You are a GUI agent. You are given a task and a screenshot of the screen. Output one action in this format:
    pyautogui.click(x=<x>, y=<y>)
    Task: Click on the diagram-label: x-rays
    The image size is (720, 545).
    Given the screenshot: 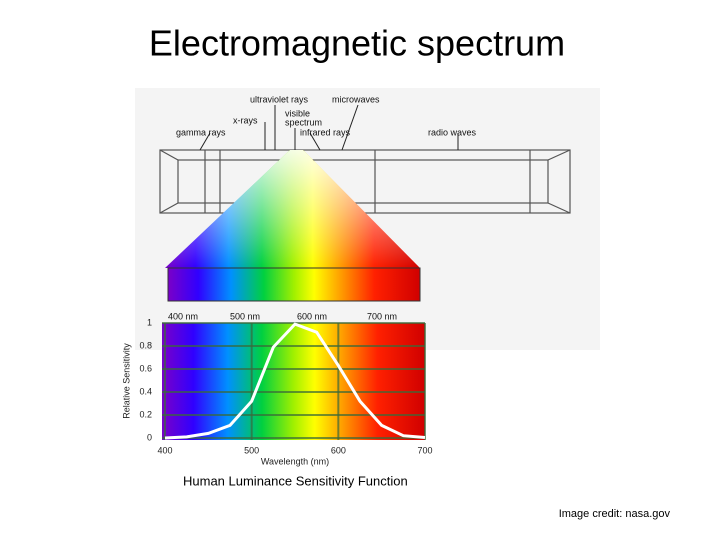 What is the action you would take?
    pyautogui.click(x=245, y=120)
    